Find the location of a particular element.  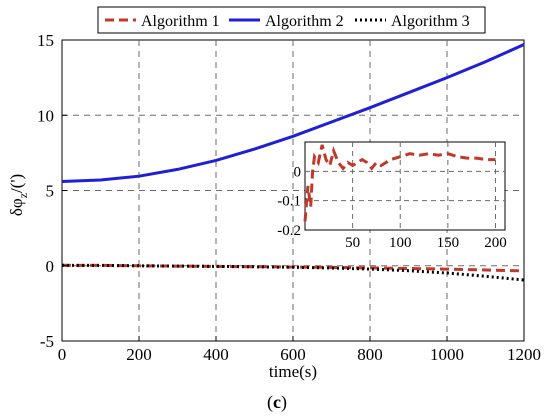

inset-y-tick-label: -0.2 is located at coordinates (289, 231).